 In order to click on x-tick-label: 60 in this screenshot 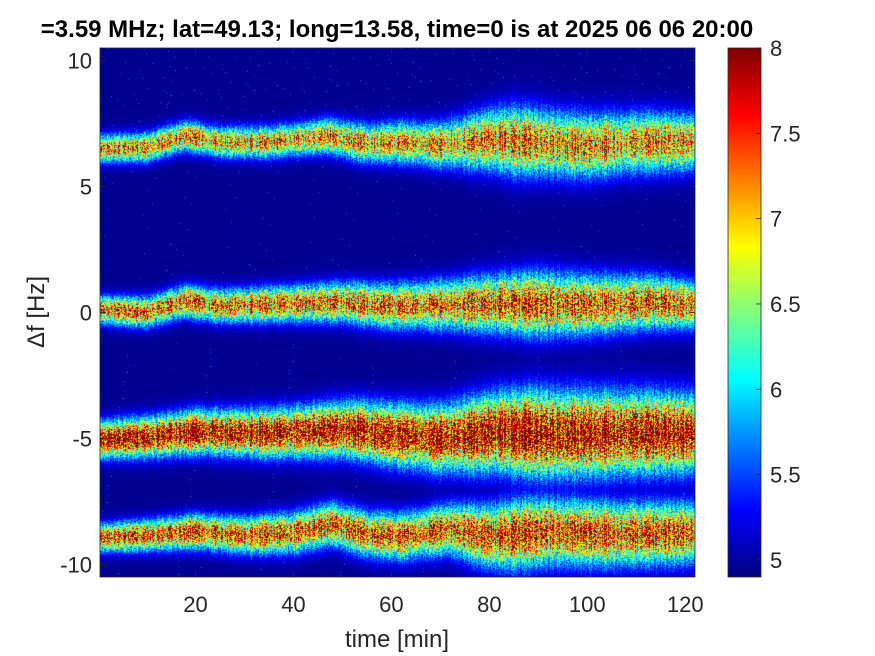, I will do `click(391, 604)`.